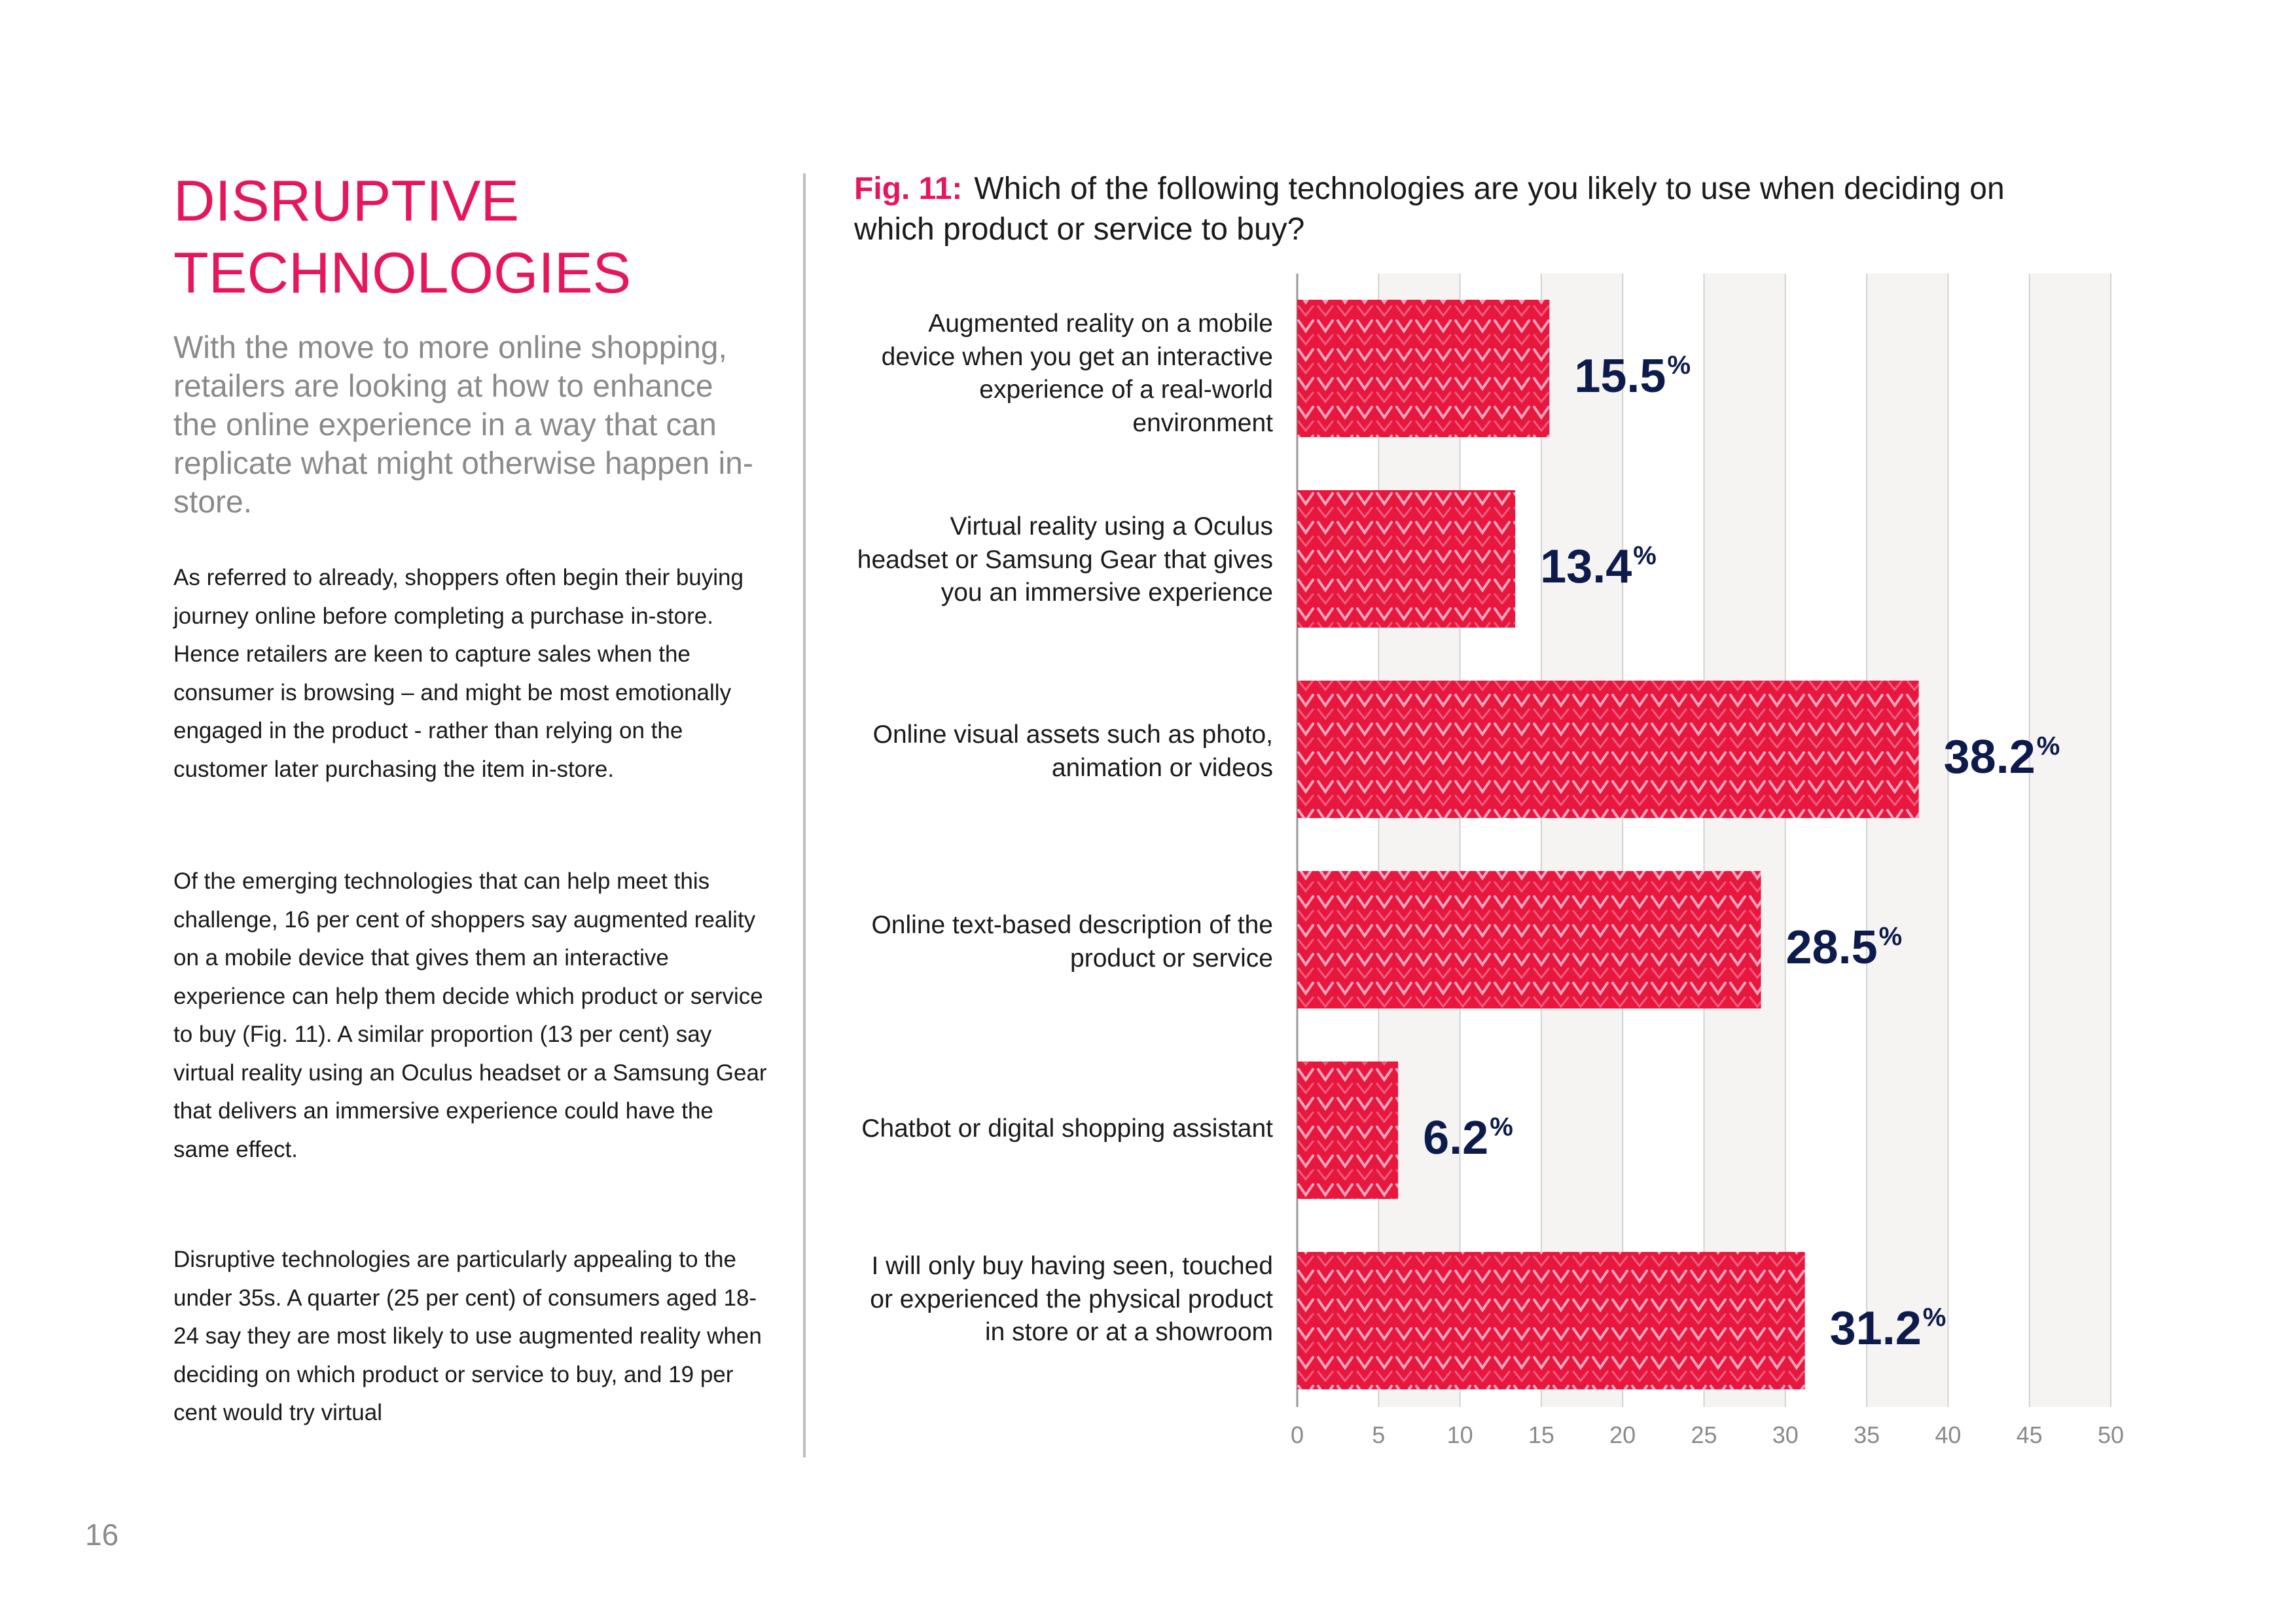  I want to click on x-tick-label: 50, so click(2111, 1434).